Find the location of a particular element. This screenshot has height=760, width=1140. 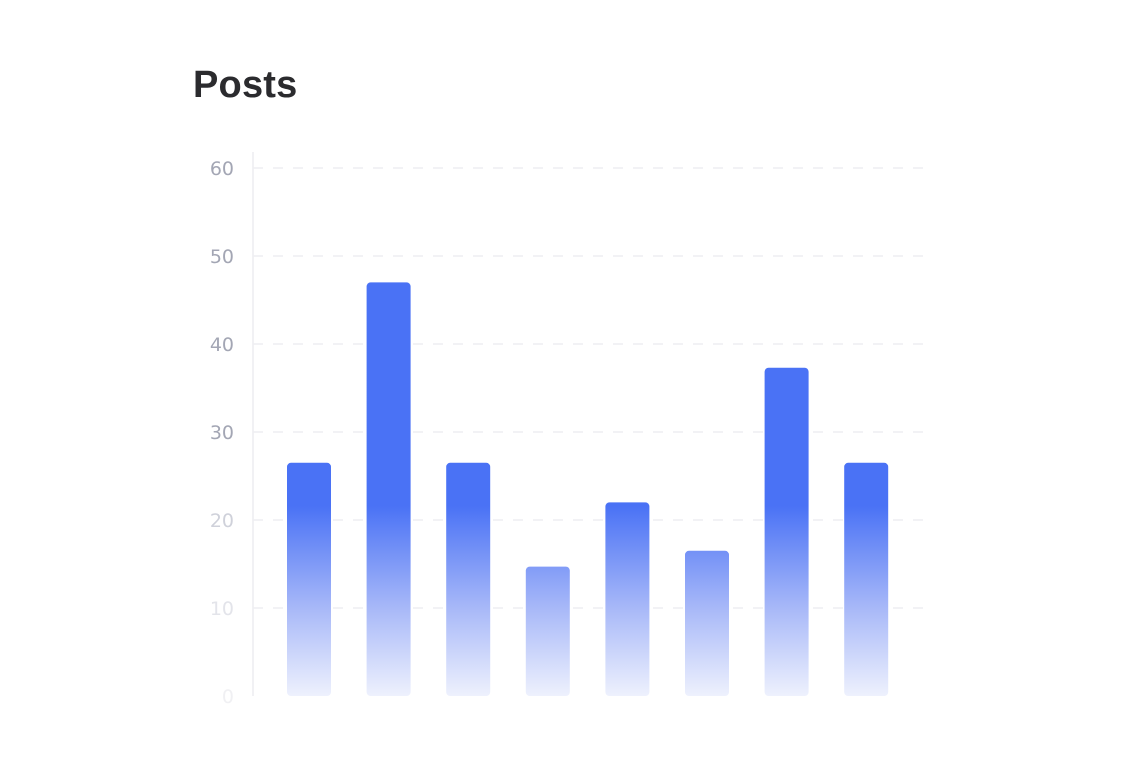

y-tick-label: 10 is located at coordinates (222, 609).